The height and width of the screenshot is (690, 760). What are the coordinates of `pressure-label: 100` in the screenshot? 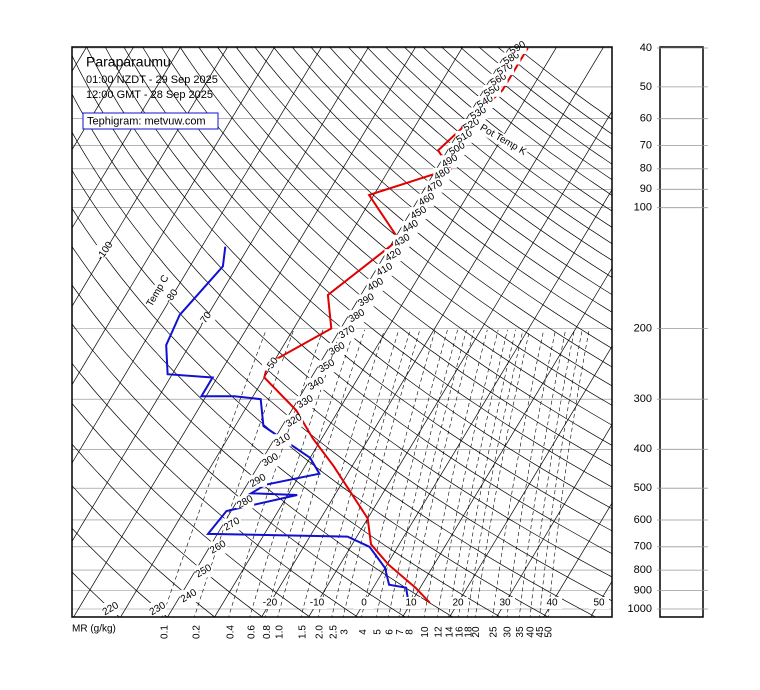 It's located at (643, 208).